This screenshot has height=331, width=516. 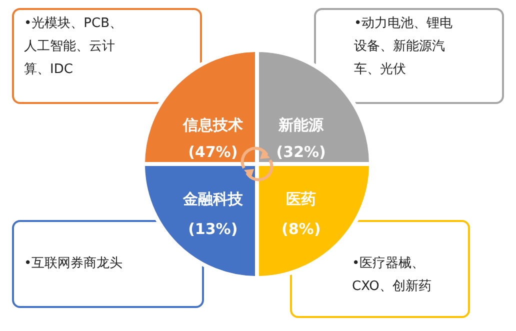 What do you see at coordinates (74, 264) in the screenshot?
I see `annotation: •互联网券商龙头` at bounding box center [74, 264].